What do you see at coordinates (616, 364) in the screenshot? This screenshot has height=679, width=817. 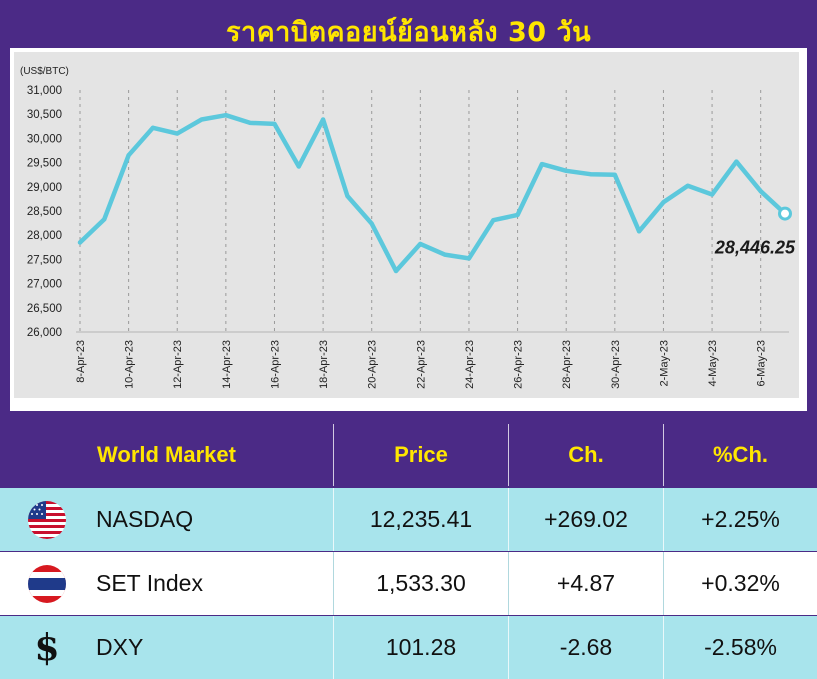 I see `x-tick-label: 30-Apr-23` at bounding box center [616, 364].